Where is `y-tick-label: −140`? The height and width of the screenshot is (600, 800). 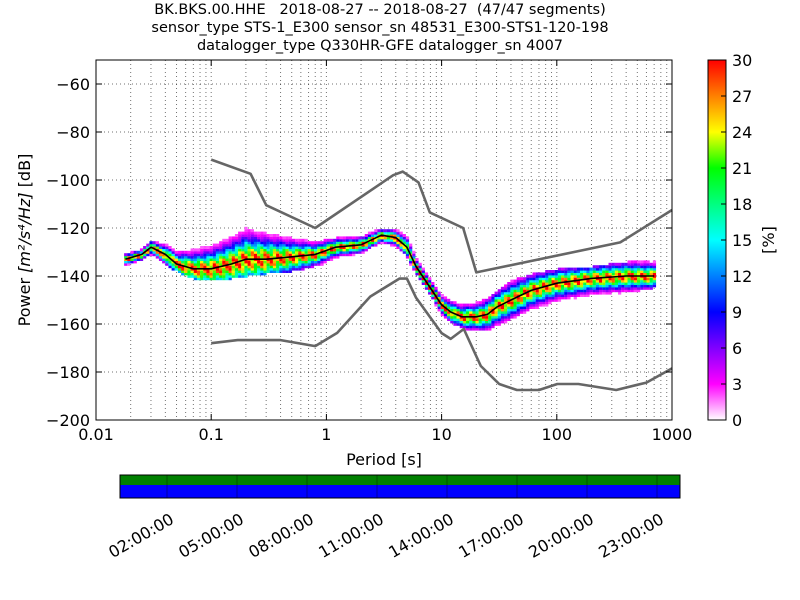 y-tick-label: −140 is located at coordinates (68, 276).